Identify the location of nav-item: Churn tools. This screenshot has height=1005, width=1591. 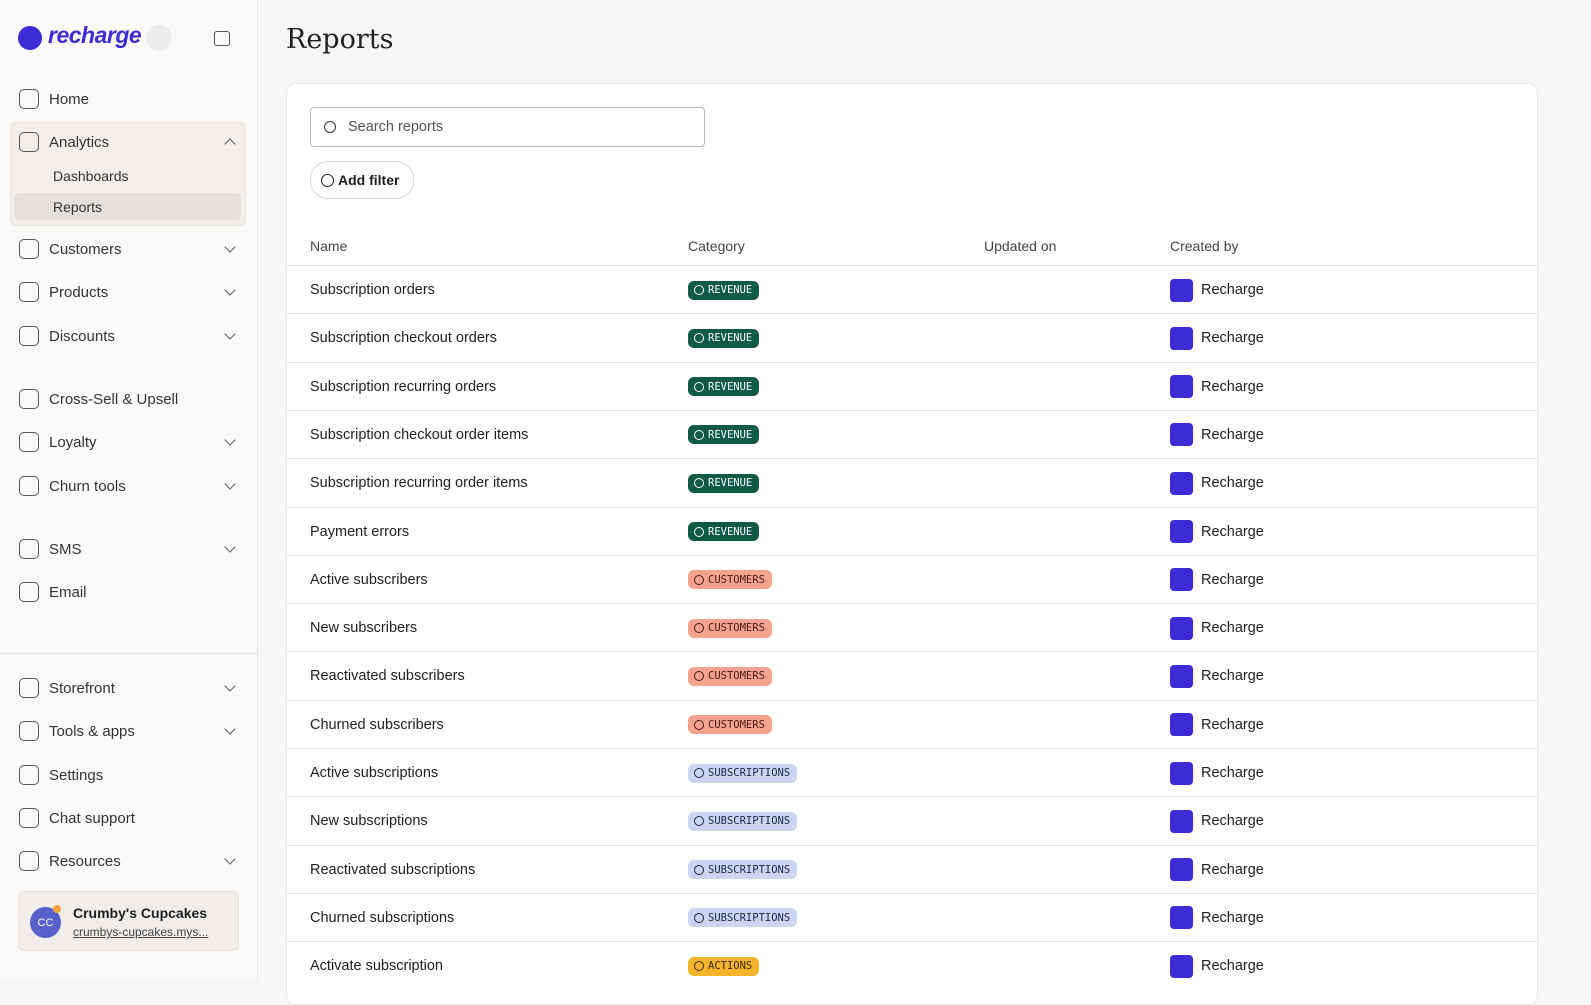
(127, 486).